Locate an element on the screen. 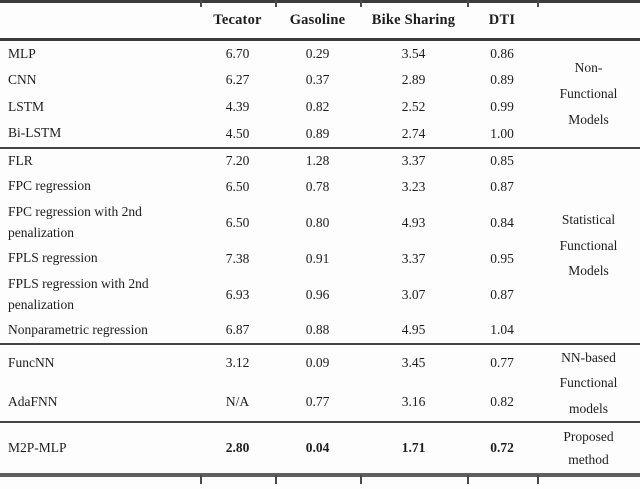  method-name-cell: AdaFNN is located at coordinates (33, 401).